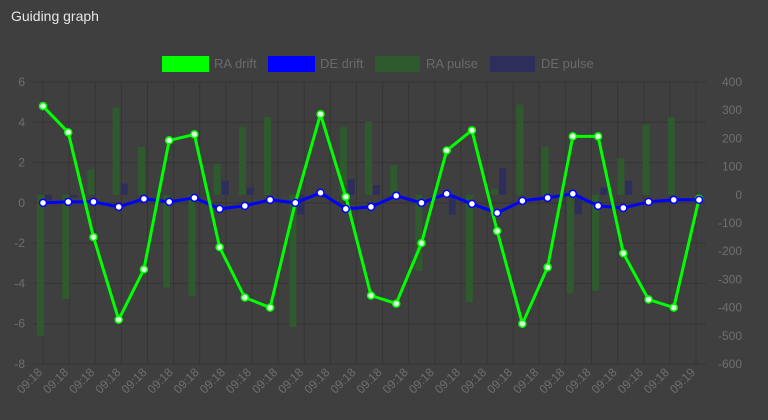 This screenshot has height=420, width=768. I want to click on y-left-tick-label: 6, so click(21, 82).